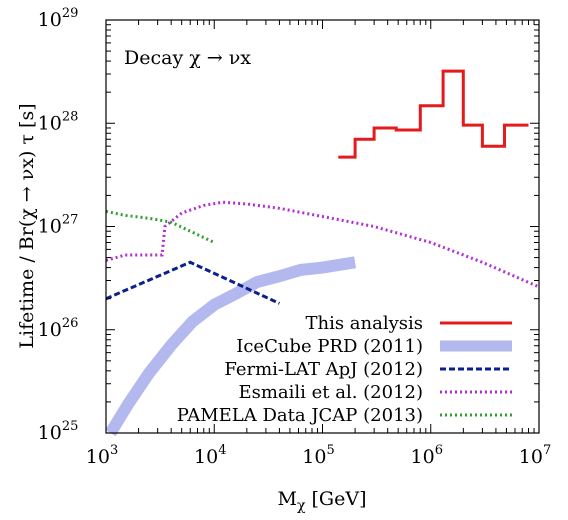 Image resolution: width=568 pixels, height=520 pixels. Describe the element at coordinates (427, 455) in the screenshot. I see `x-tick-label: 10⁶` at that location.